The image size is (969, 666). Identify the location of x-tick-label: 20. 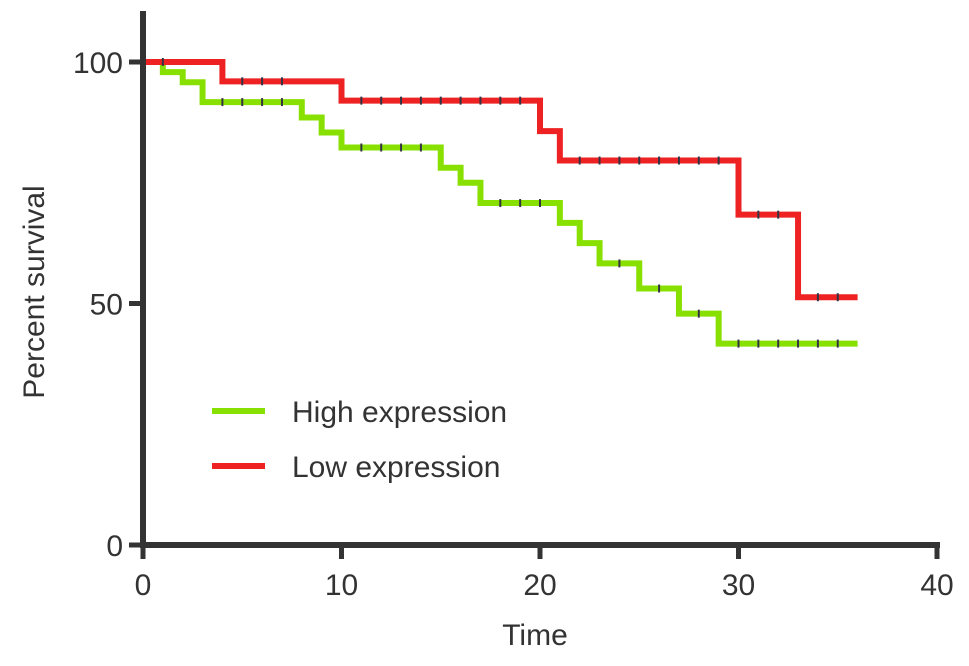
(539, 585).